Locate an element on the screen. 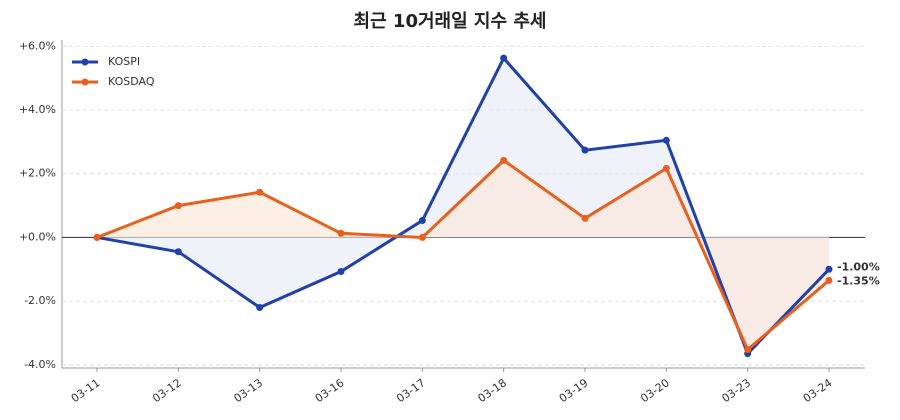  x-tick-label: 03-12 is located at coordinates (167, 390).